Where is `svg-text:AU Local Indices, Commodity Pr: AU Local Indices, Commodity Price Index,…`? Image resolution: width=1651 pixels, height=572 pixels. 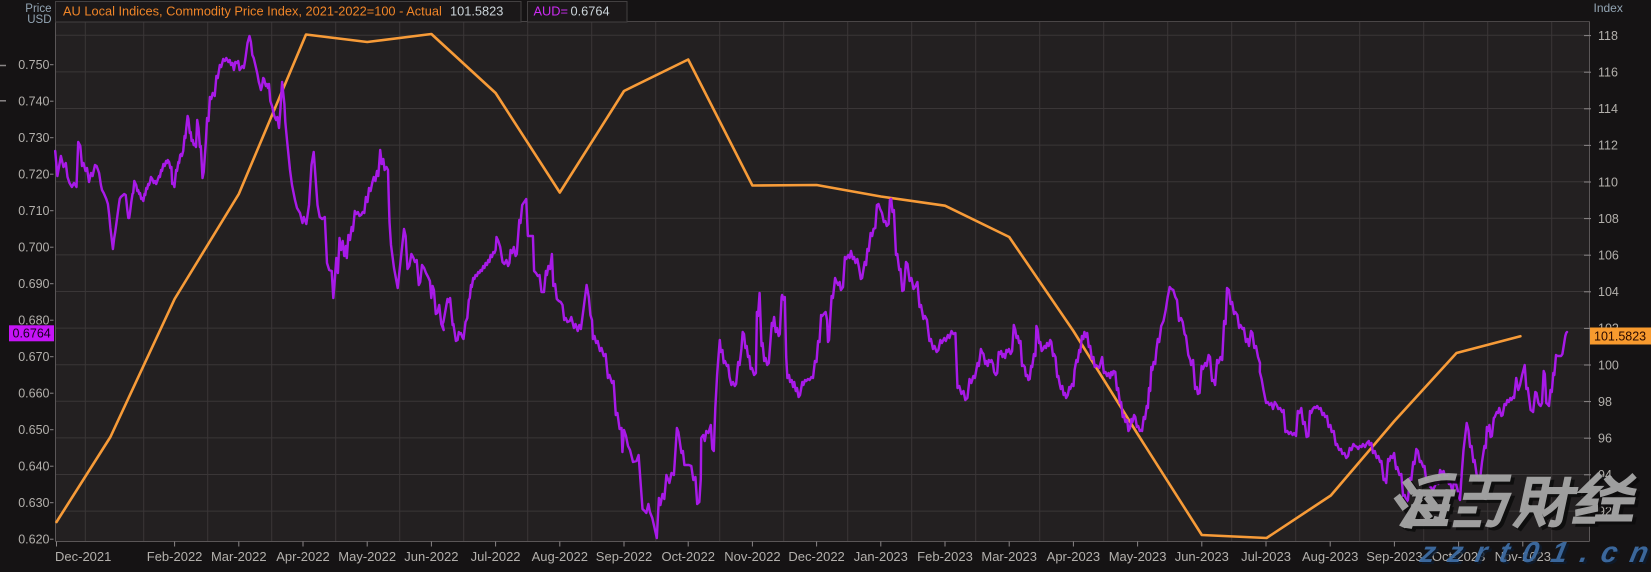 svg-text:AU Local Indices, Commodity Pr: AU Local Indices, Commodity Price Index,… is located at coordinates (252, 11).